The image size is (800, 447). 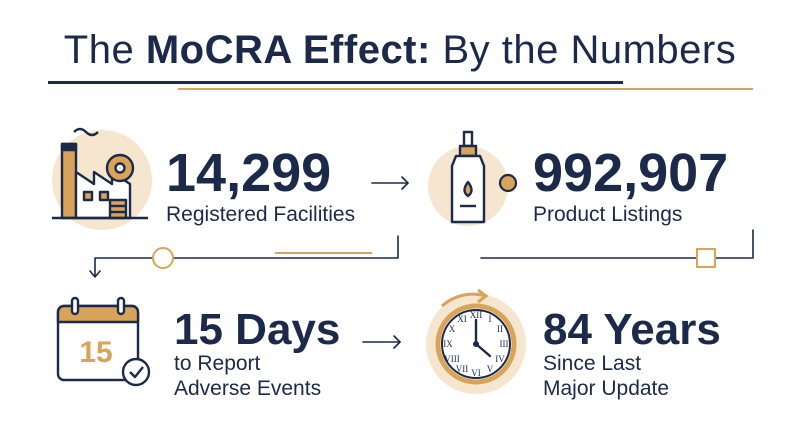 I want to click on svg-text: III, so click(x=504, y=344).